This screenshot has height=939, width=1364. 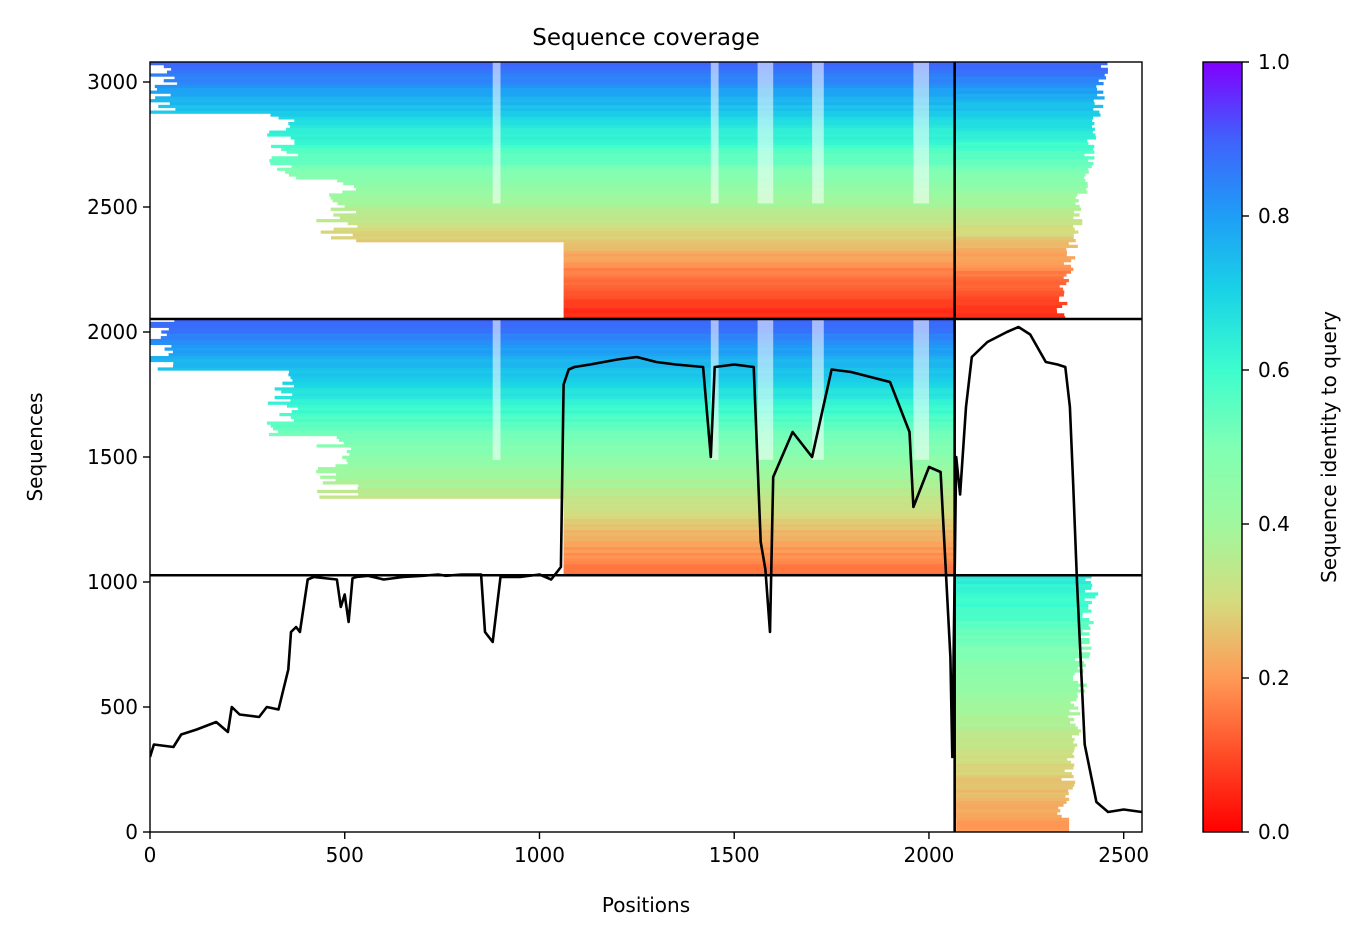 What do you see at coordinates (1274, 216) in the screenshot?
I see `colorbar-tick-label: 0.8` at bounding box center [1274, 216].